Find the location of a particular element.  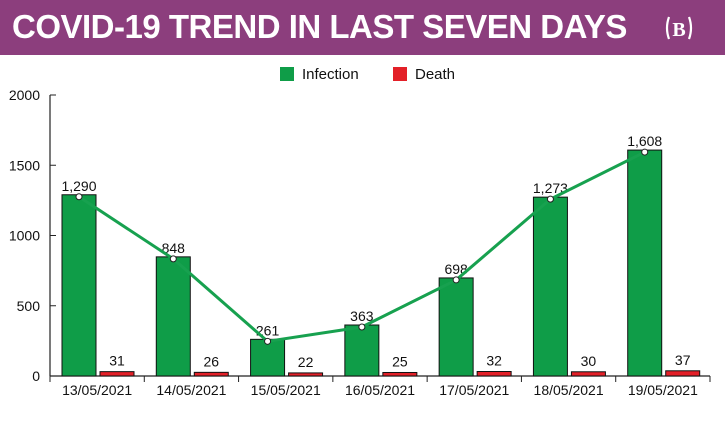

x-tick-label: 18/05/2021 is located at coordinates (569, 390).